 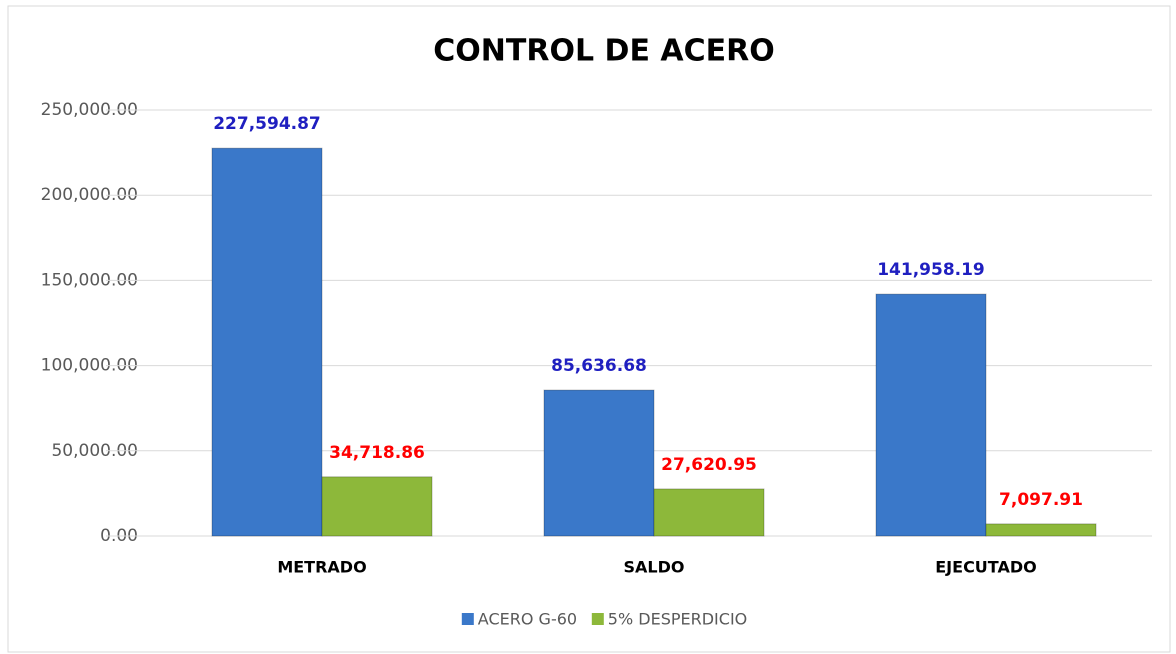 What do you see at coordinates (603, 51) in the screenshot?
I see `chart-title: CONTROL DE ACERO` at bounding box center [603, 51].